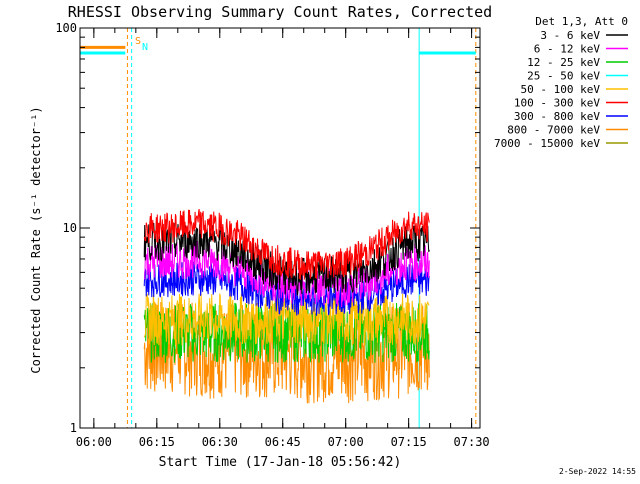  I want to click on legend-label-5: 50 - 100 keV, so click(561, 89).